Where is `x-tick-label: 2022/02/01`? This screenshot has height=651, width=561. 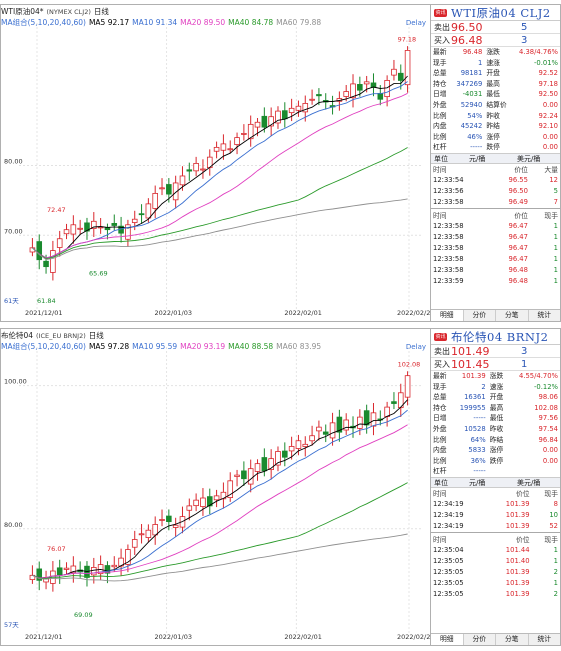
x-tick-label: 2022/02/01 is located at coordinates (302, 313).